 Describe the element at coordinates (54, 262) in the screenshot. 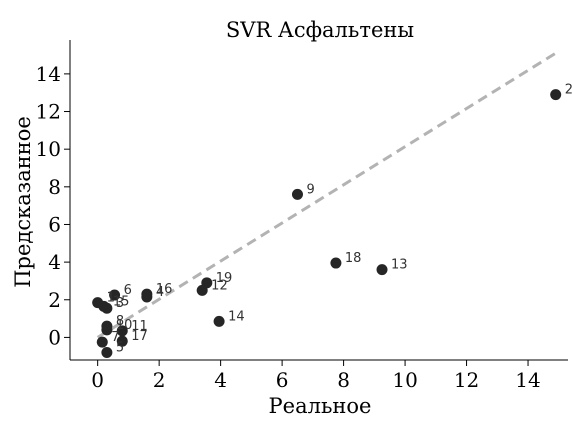

I see `y-tick-label: 4` at that location.